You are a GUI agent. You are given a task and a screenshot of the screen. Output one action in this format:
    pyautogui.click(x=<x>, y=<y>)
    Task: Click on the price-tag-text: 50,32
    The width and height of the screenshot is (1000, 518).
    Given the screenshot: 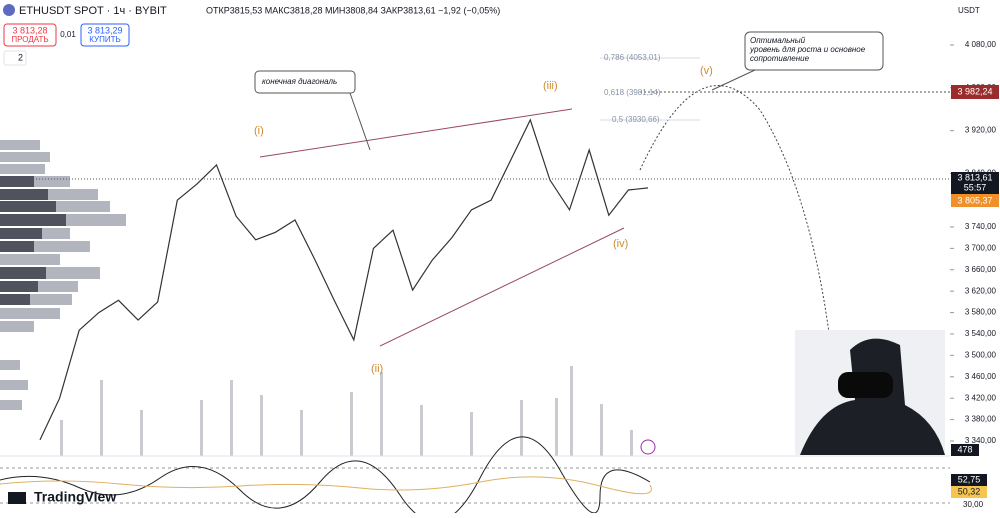 What is the action you would take?
    pyautogui.click(x=969, y=491)
    